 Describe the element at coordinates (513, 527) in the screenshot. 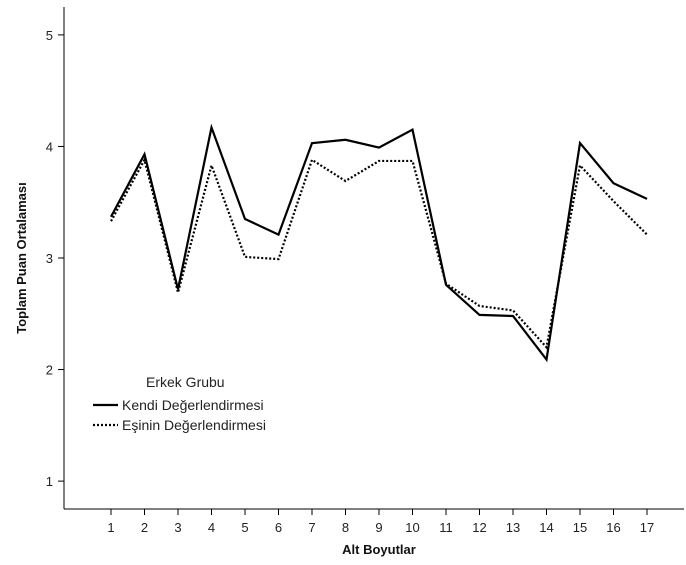

I see `x-tick-label: 13` at that location.